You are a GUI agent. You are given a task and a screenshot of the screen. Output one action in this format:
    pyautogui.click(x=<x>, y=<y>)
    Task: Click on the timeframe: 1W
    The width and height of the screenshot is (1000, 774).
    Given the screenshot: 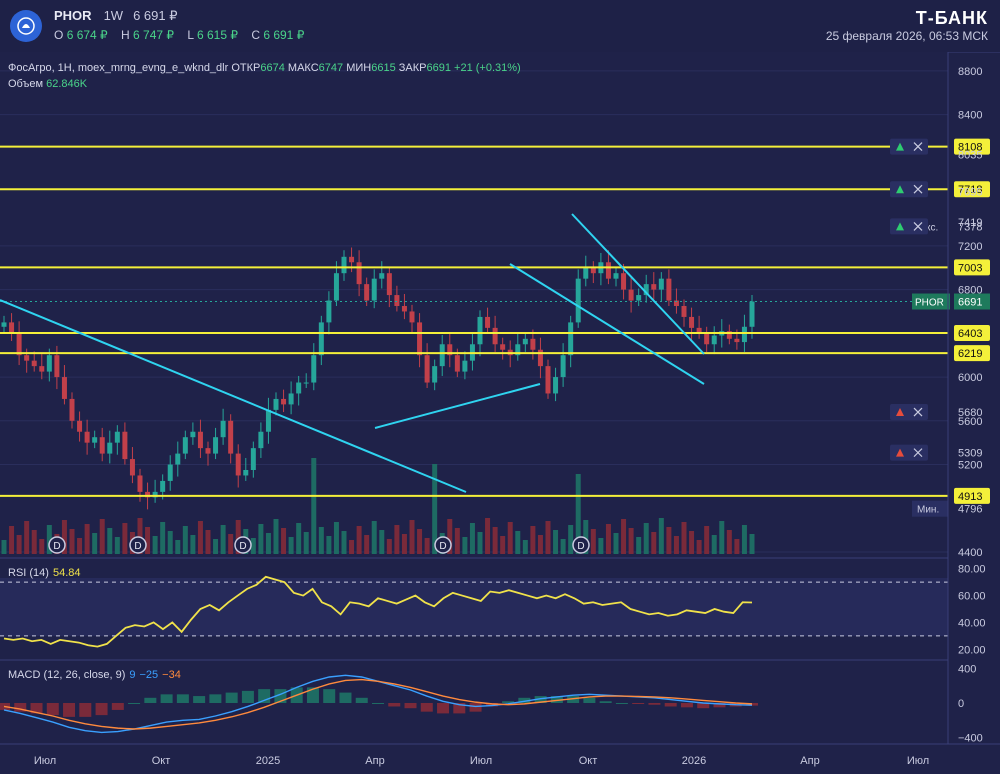 What is the action you would take?
    pyautogui.click(x=113, y=15)
    